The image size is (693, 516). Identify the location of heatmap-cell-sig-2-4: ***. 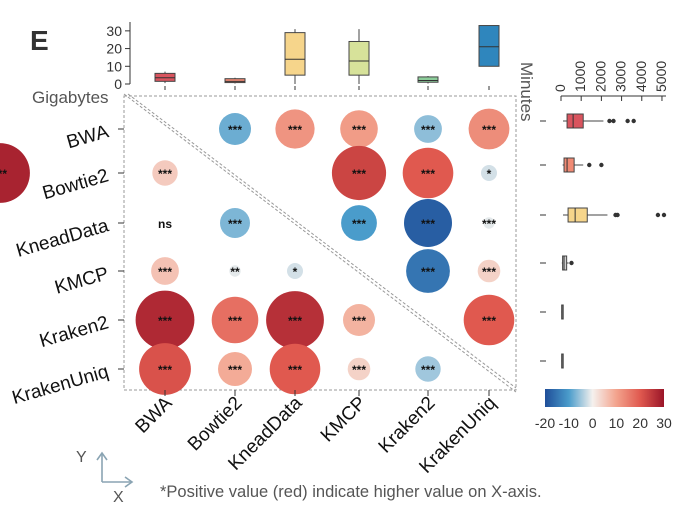
(428, 224).